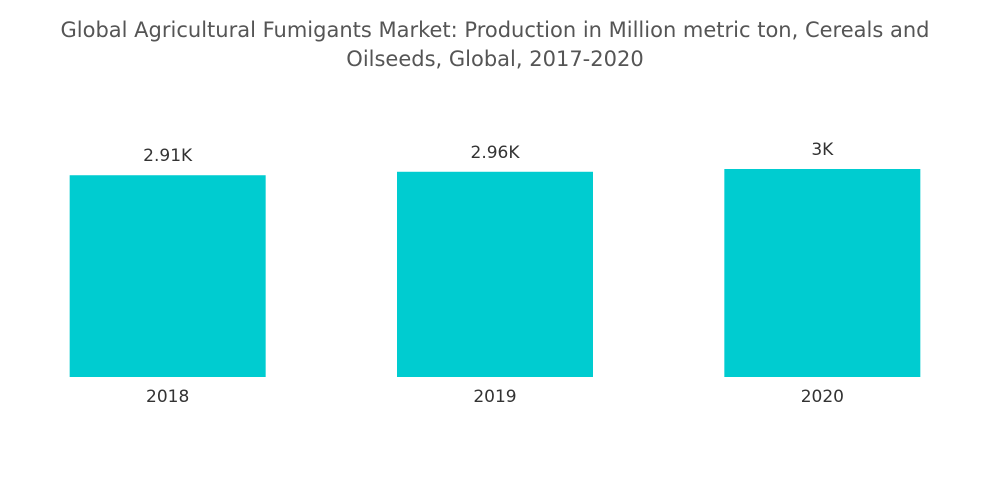  Describe the element at coordinates (167, 397) in the screenshot. I see `x-tick-label: 2018` at that location.